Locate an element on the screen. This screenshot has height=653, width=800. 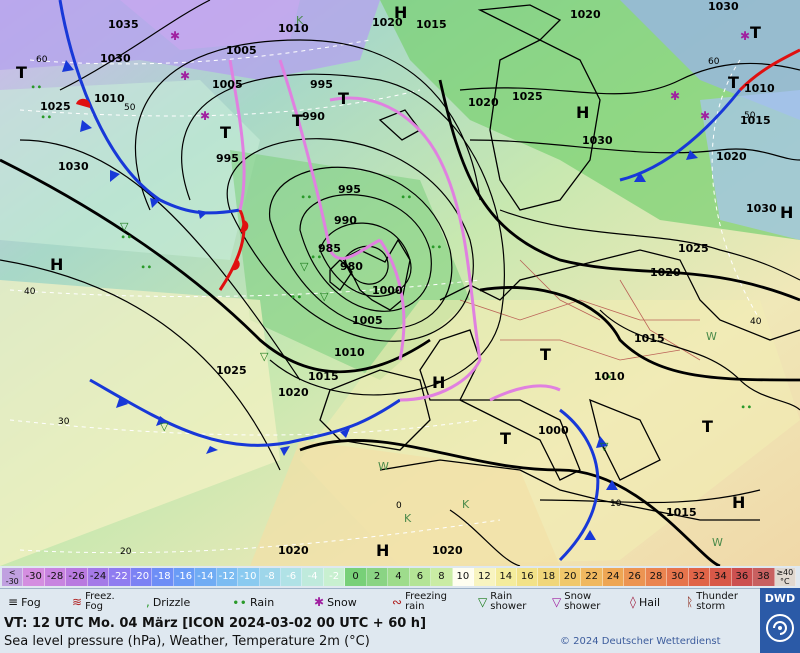
isobar-label: 1035 is located at coordinates (123, 24).